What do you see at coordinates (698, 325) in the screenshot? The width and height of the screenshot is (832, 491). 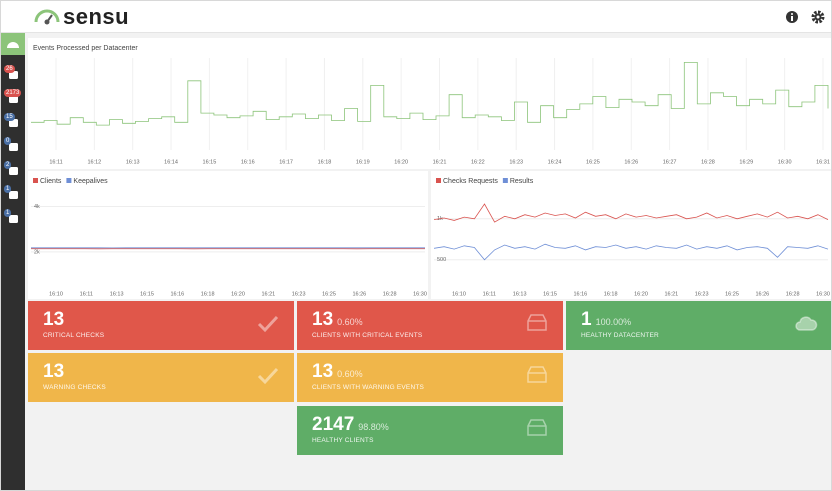 I see `stat-tile: 1 100.00% HEALTHY DATACENTER` at bounding box center [698, 325].